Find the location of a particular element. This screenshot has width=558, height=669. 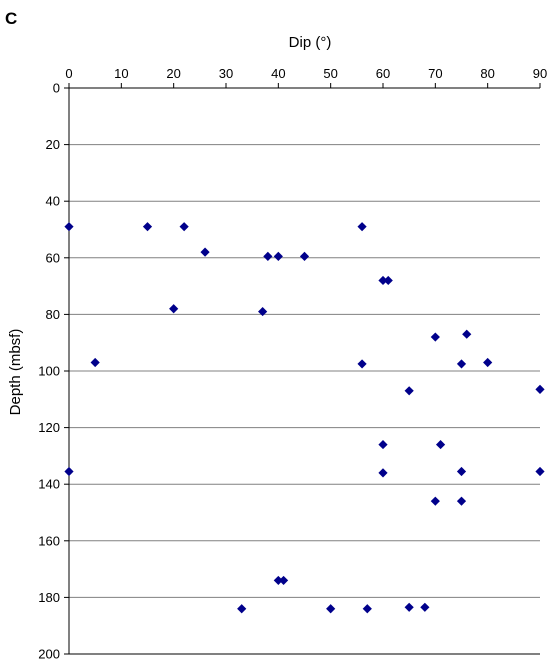

x-axis-title: Dip (°) is located at coordinates (310, 42).